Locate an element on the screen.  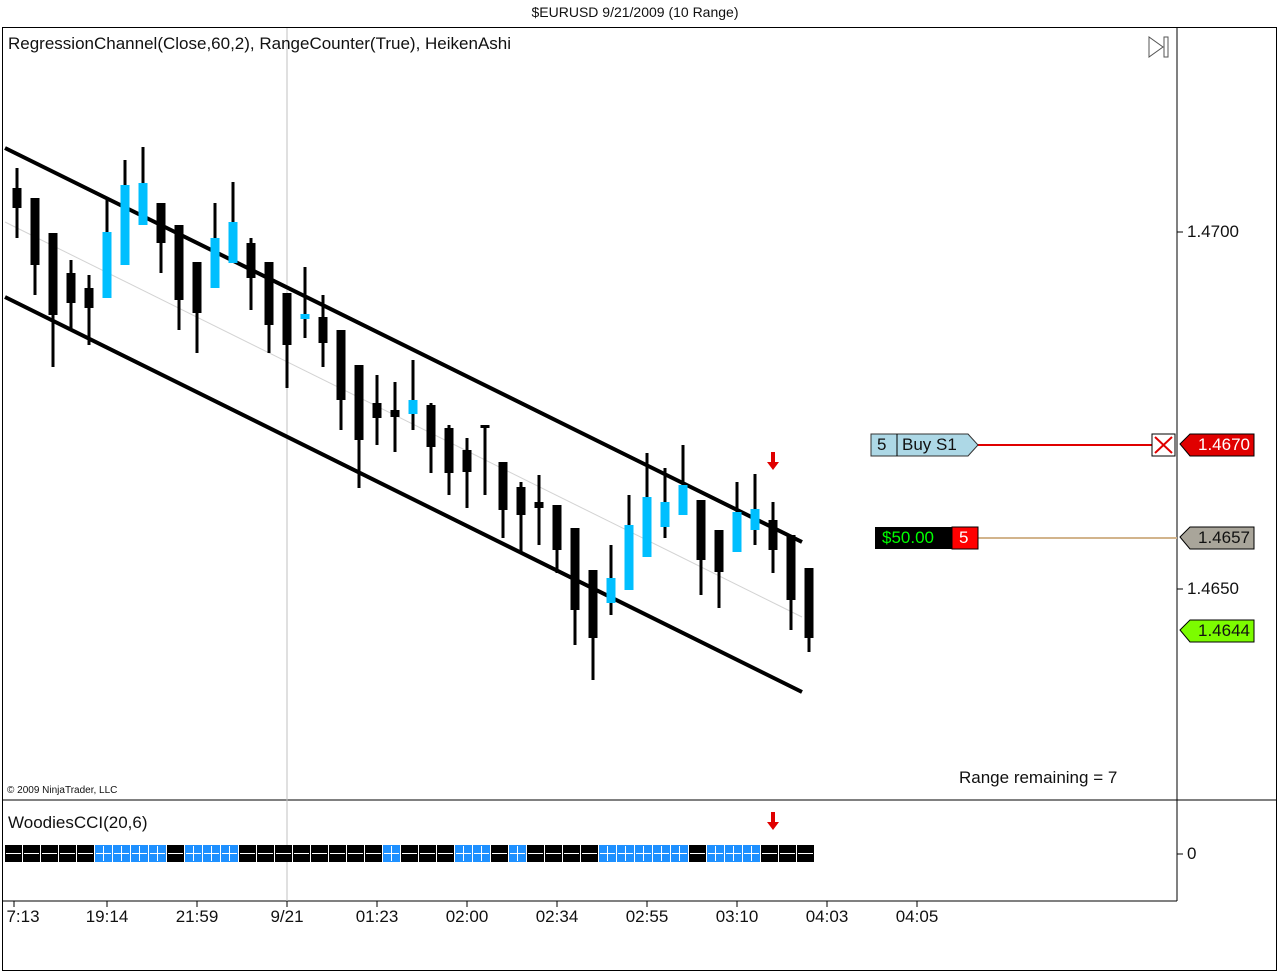
x-axis-label: 21:59 is located at coordinates (197, 916).